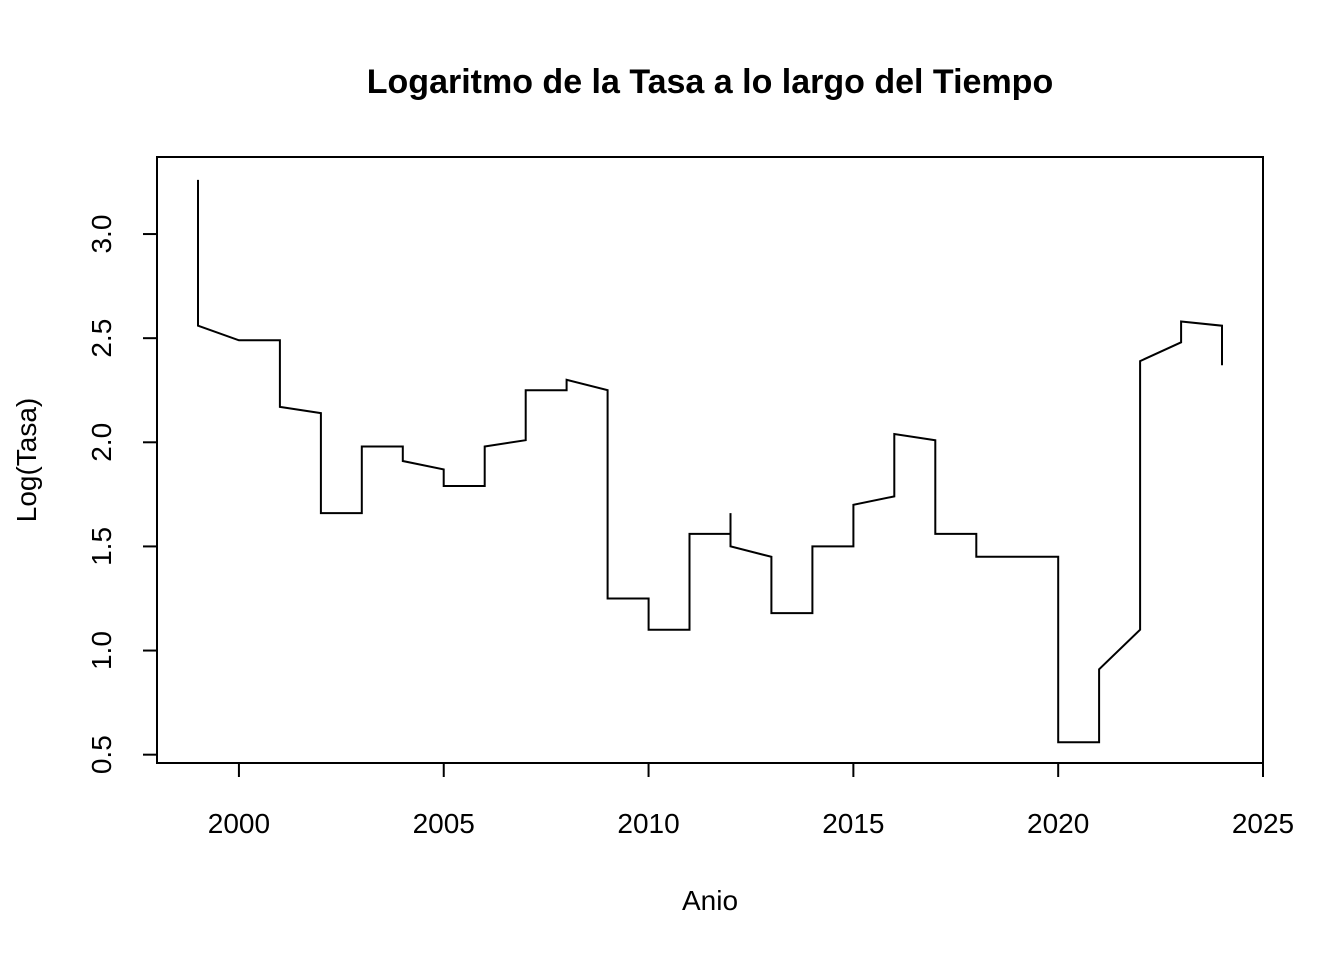  What do you see at coordinates (853, 823) in the screenshot?
I see `x-tick-label: 2015` at bounding box center [853, 823].